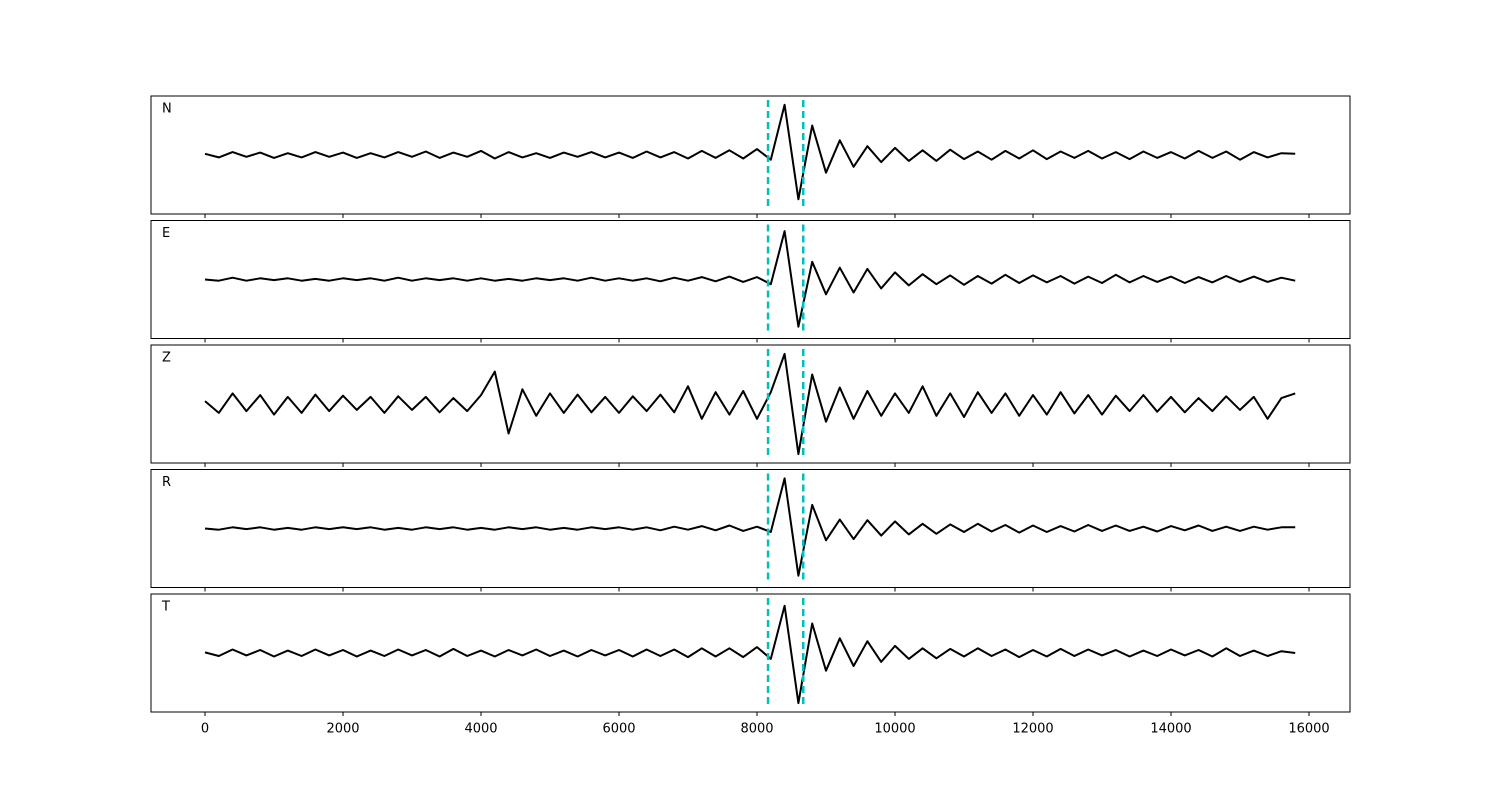 Image resolution: width=1500 pixels, height=800 pixels. Describe the element at coordinates (166, 358) in the screenshot. I see `panel-label: Z` at that location.